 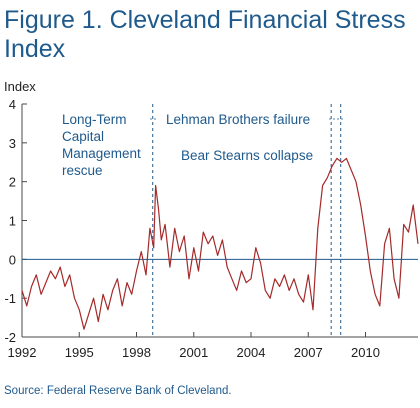 I want to click on x-tick-label: 1992, so click(x=22, y=352).